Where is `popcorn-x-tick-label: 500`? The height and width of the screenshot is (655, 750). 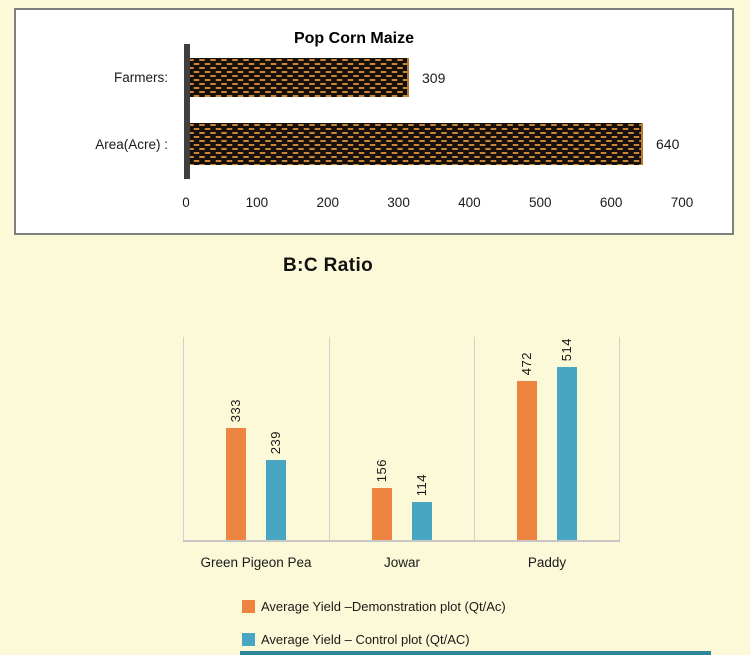
popcorn-x-tick-label: 500 is located at coordinates (540, 202).